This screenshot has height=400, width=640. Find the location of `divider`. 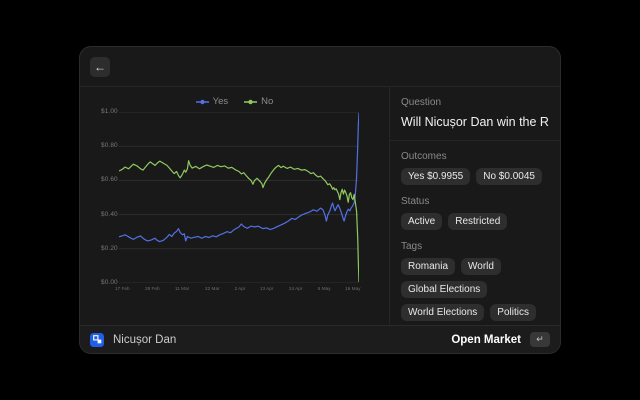

divider is located at coordinates (475, 140).